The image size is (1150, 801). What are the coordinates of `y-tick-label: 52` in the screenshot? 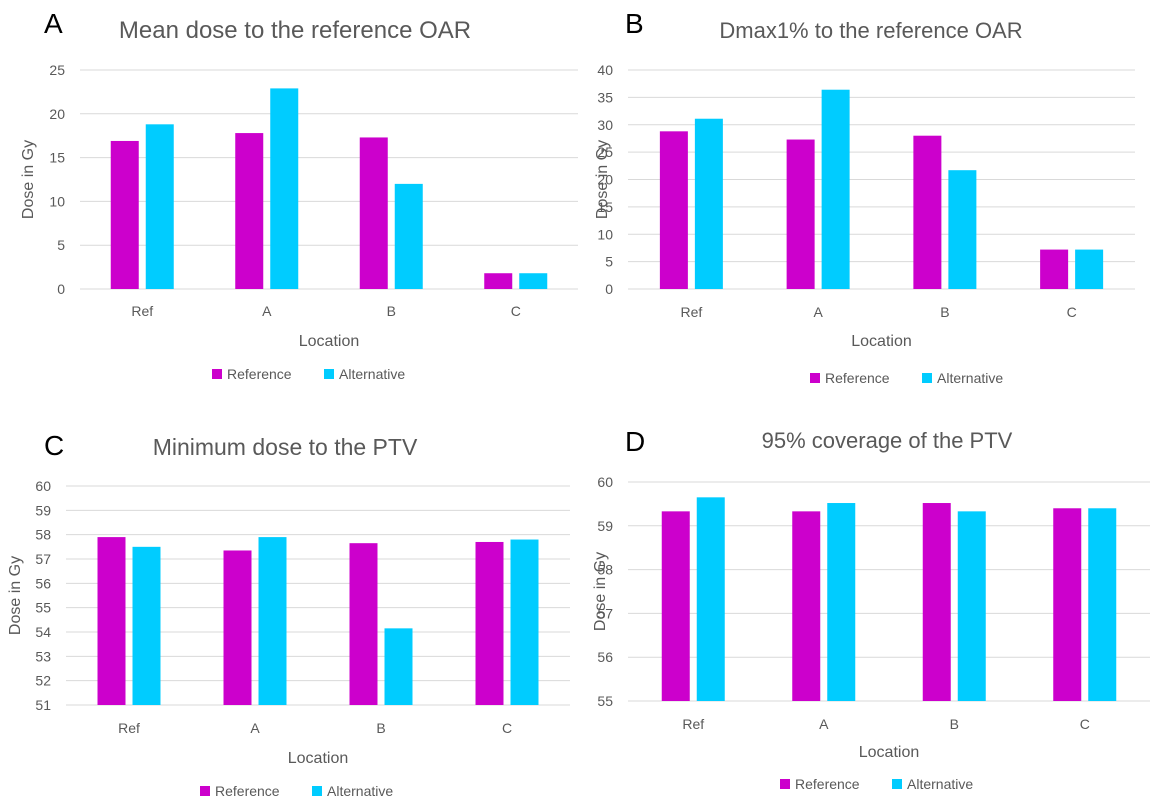 It's located at (43, 681).